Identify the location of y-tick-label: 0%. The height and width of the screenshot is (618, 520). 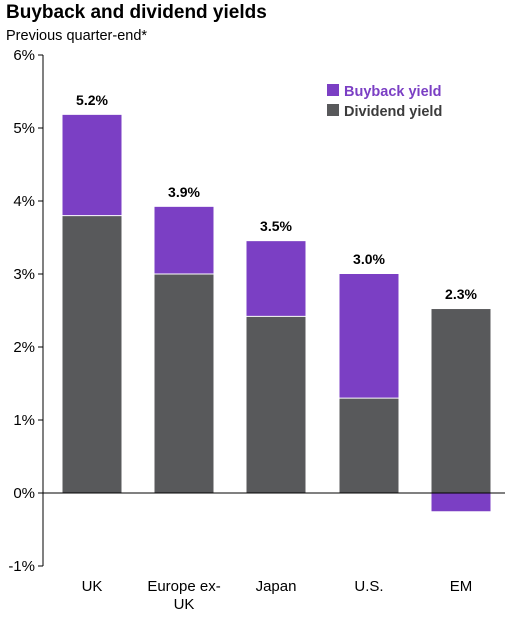
(24, 493).